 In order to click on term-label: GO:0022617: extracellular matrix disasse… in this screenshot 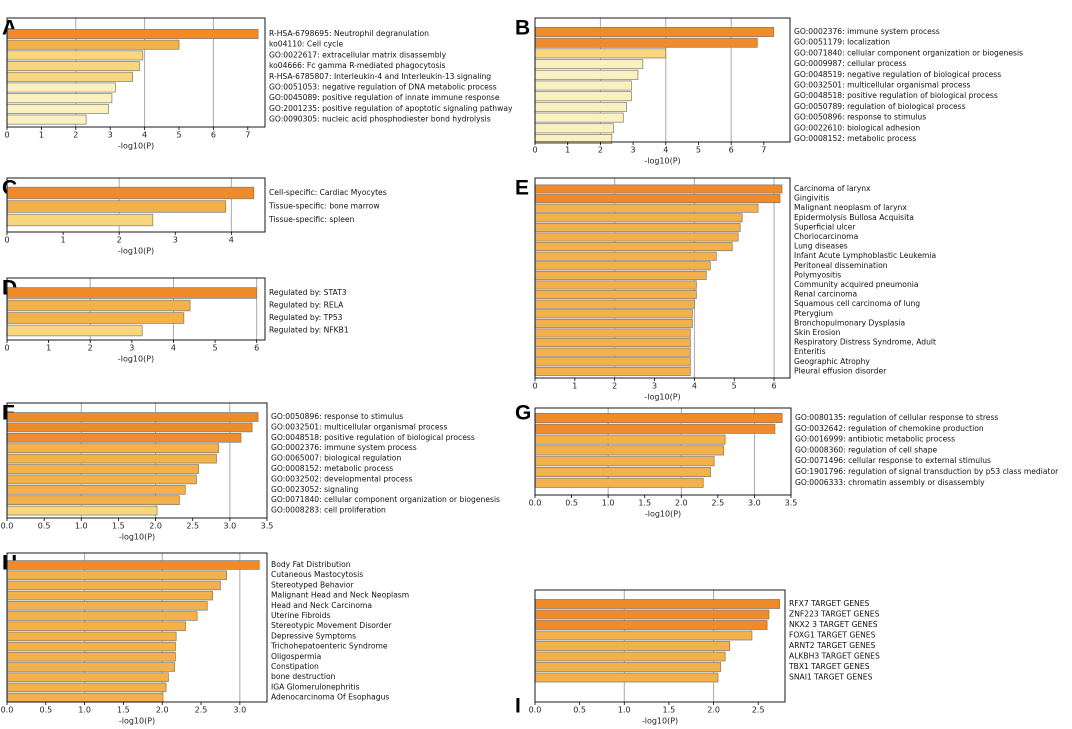, I will do `click(358, 54)`.